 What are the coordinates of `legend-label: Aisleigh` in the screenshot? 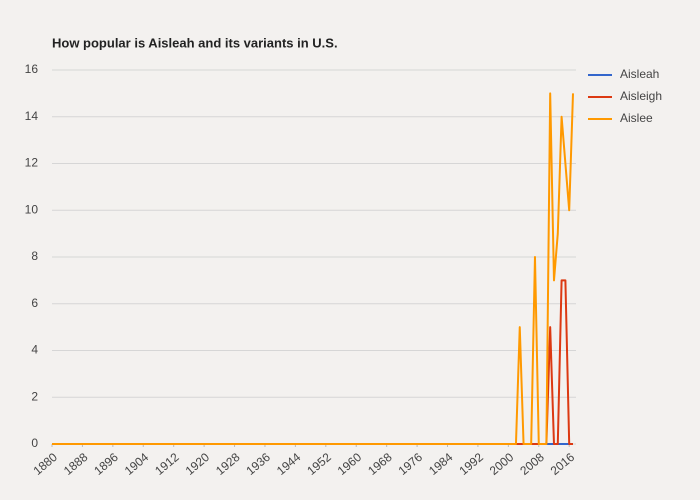 It's located at (641, 96).